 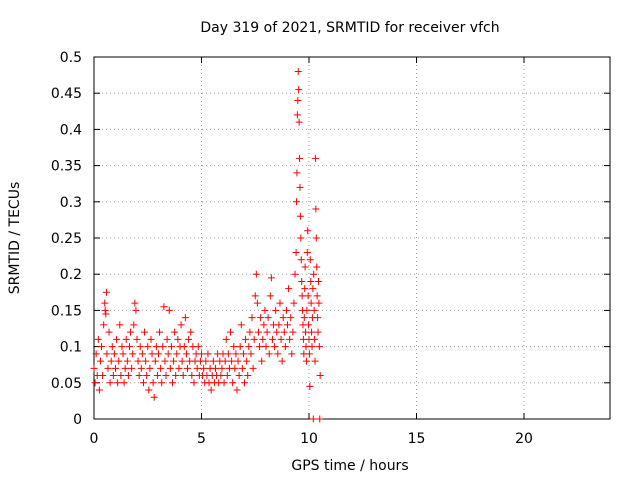 I want to click on y-tick-label: 0.25, so click(x=66, y=239).